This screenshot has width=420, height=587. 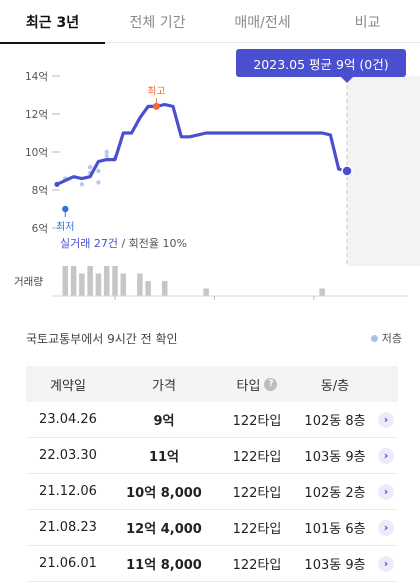 I want to click on summary-turnover: / 회전율 10%, so click(x=152, y=243).